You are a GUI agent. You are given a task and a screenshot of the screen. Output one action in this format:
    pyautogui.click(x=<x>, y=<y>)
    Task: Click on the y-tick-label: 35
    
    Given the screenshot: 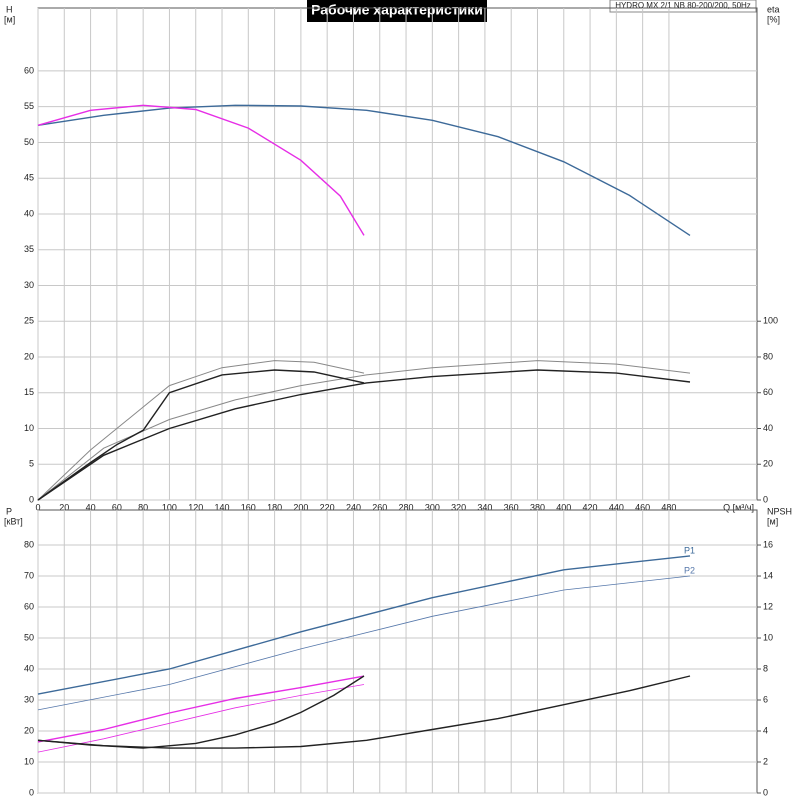 What is the action you would take?
    pyautogui.click(x=29, y=249)
    